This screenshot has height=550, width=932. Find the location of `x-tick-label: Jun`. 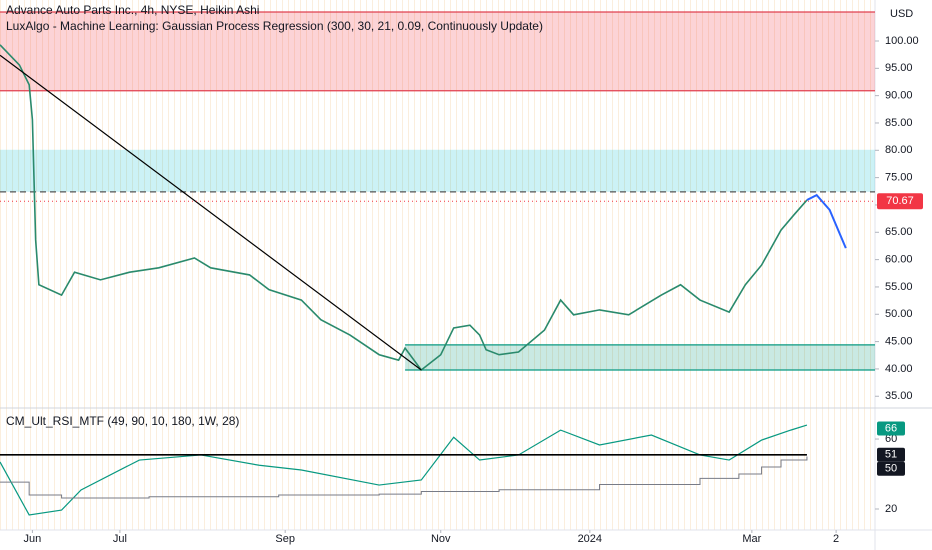

x-tick-label: Jun is located at coordinates (33, 539).